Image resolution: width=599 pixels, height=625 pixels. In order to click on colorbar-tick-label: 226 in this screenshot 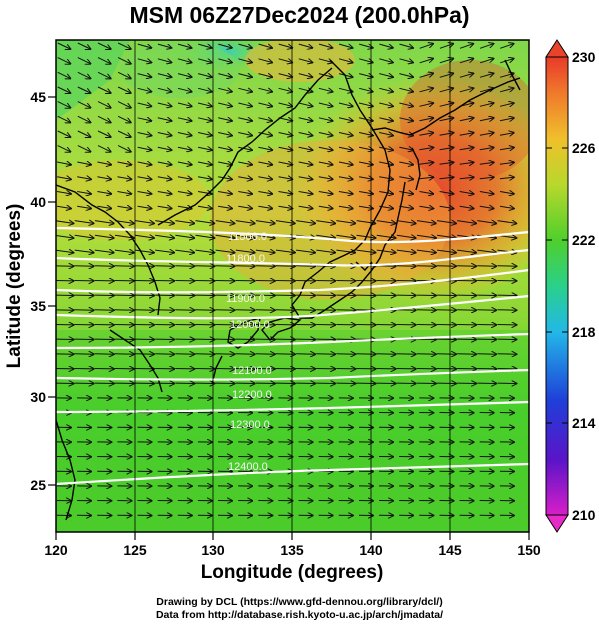, I will do `click(584, 148)`.